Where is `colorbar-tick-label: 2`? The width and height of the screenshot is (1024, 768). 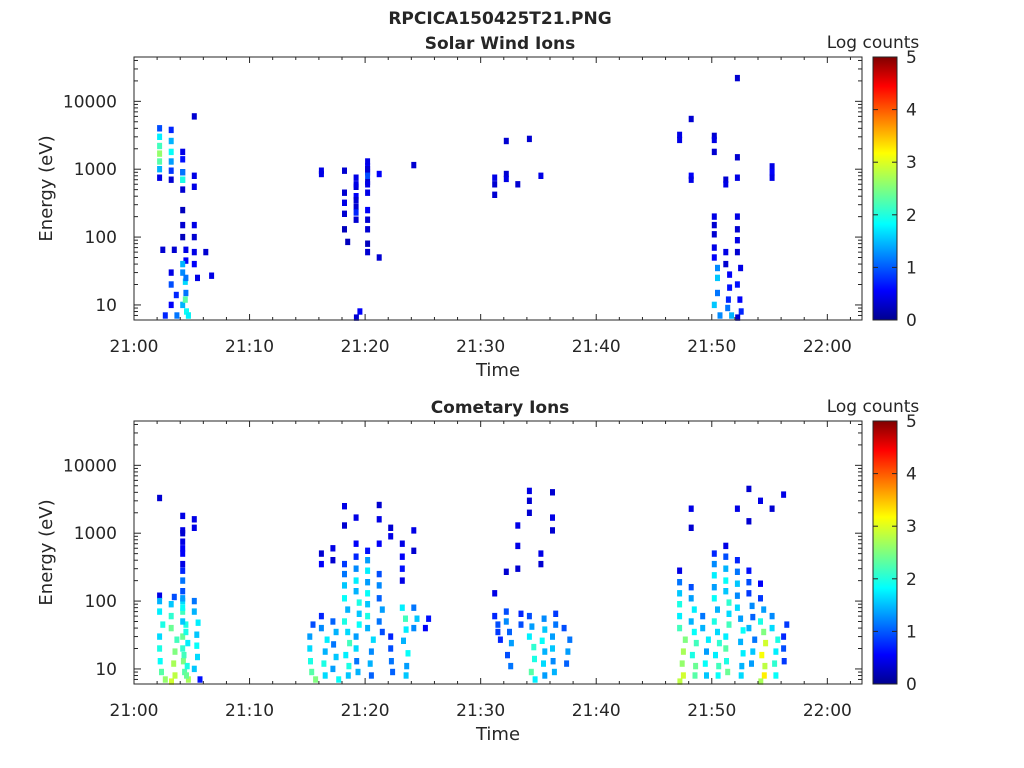
colorbar-tick-label: 2 is located at coordinates (911, 216).